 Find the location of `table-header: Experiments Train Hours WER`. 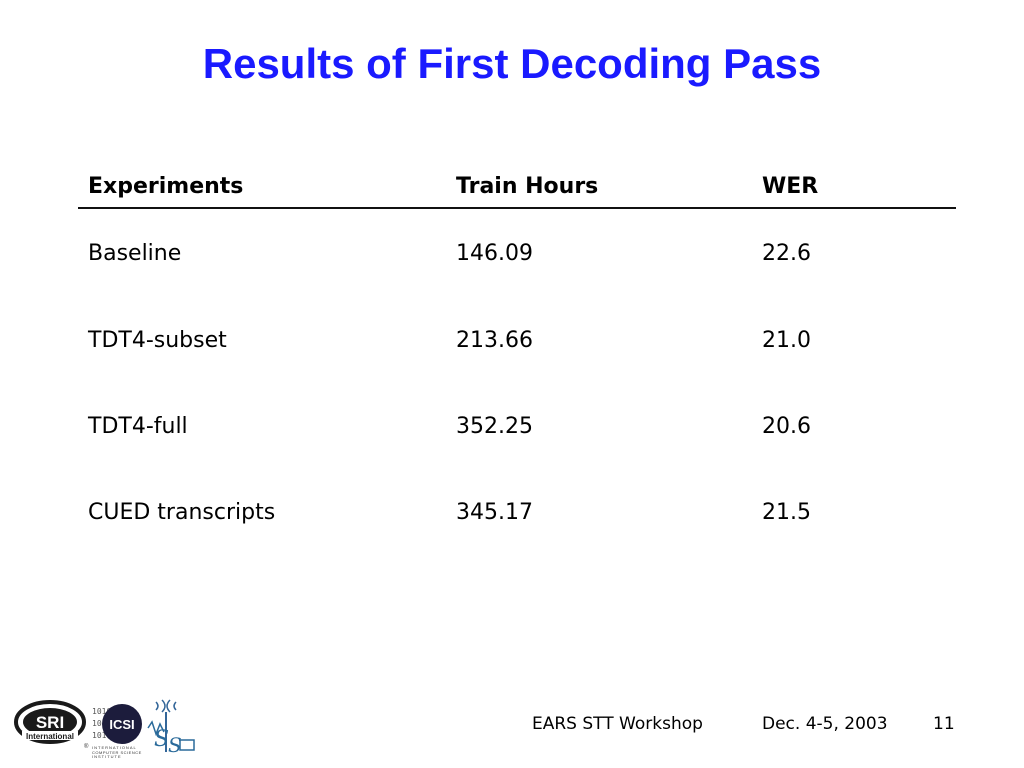

table-header: Experiments Train Hours WER is located at coordinates (517, 187).